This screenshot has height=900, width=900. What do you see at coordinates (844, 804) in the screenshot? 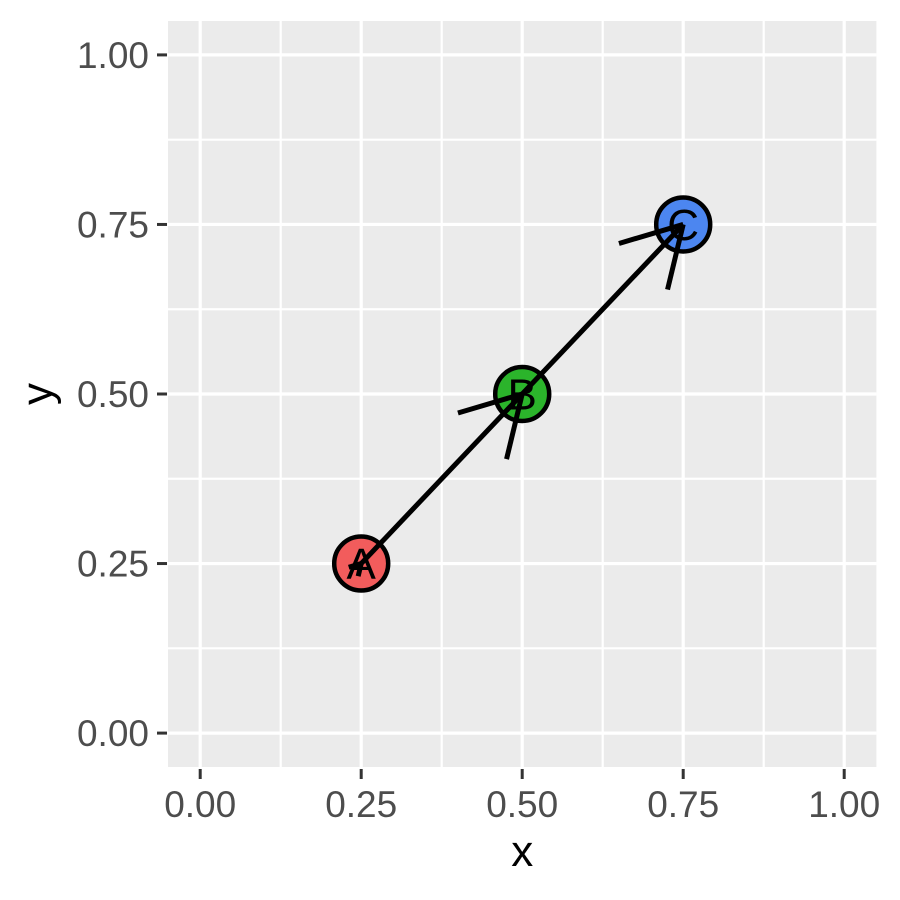
I see `x-tick-label: 1.00` at bounding box center [844, 804].